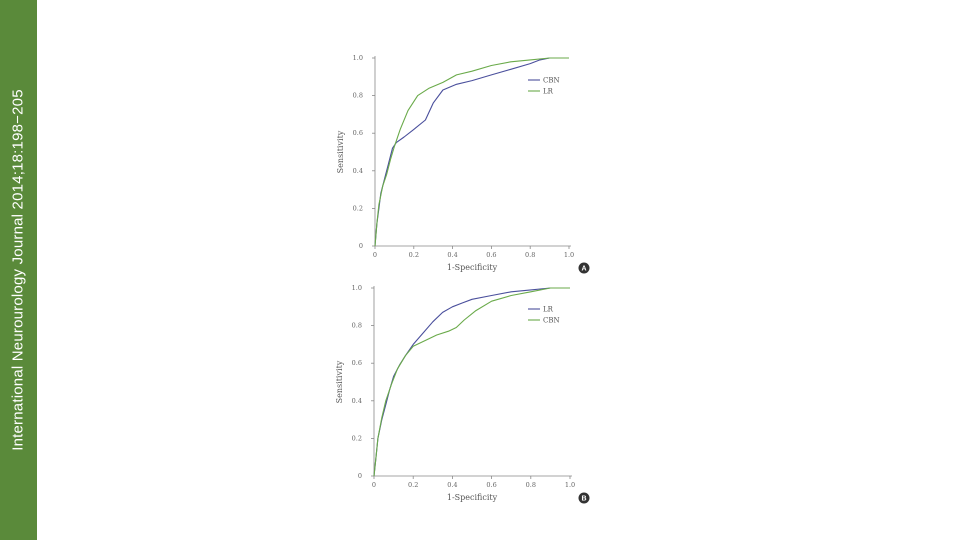  I want to click on panel-badge-label: A, so click(583, 269).